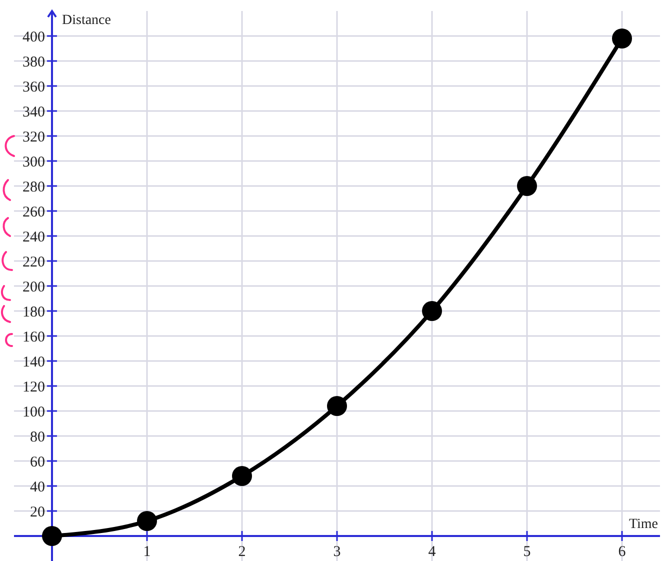 The width and height of the screenshot is (661, 561). What do you see at coordinates (242, 552) in the screenshot?
I see `x-tick-label: 2` at bounding box center [242, 552].